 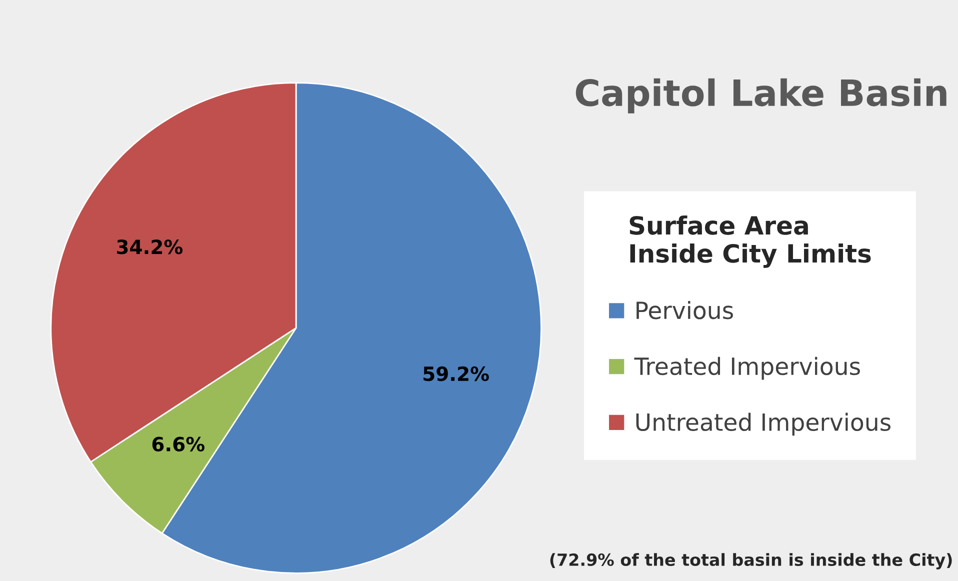 I want to click on legend-label: Pervious, so click(x=684, y=310).